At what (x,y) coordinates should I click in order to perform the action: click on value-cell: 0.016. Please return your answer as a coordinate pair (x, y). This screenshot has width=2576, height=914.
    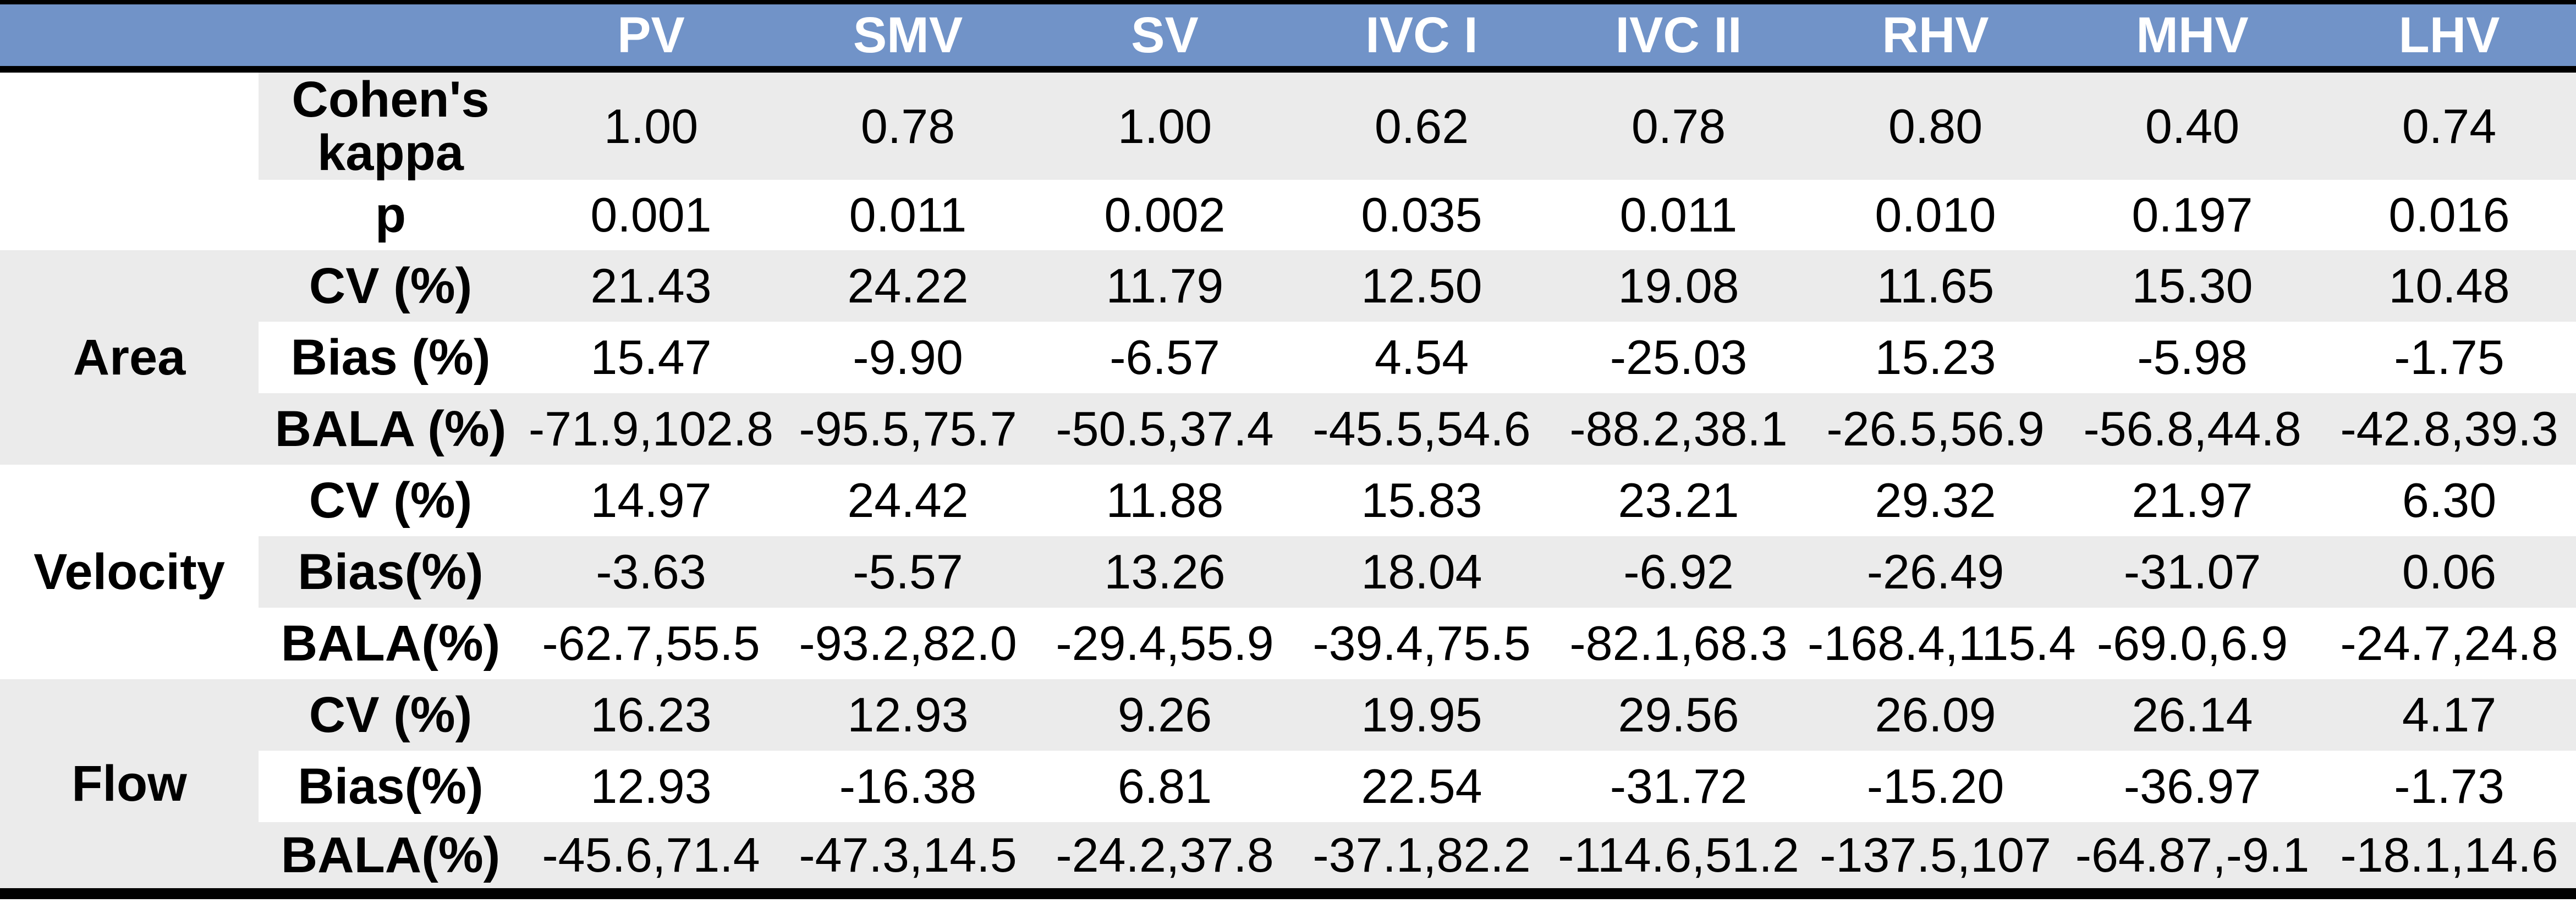
    Looking at the image, I should click on (2448, 215).